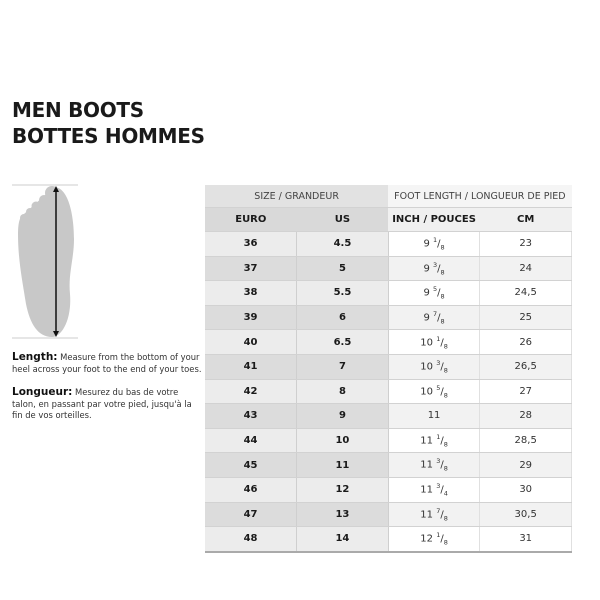  I want to click on euro-size: 42, so click(251, 392).